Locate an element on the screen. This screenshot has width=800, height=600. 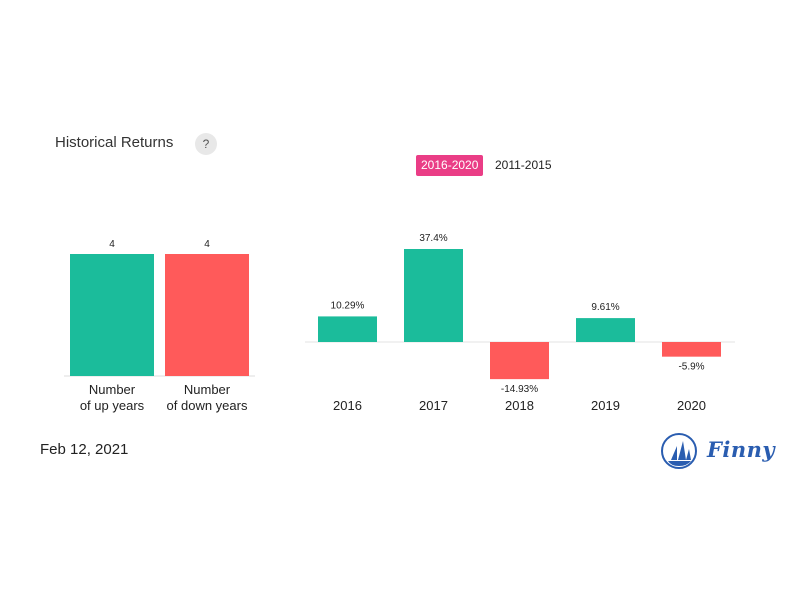
tab-2016-2020: 2016-2020 is located at coordinates (450, 165).